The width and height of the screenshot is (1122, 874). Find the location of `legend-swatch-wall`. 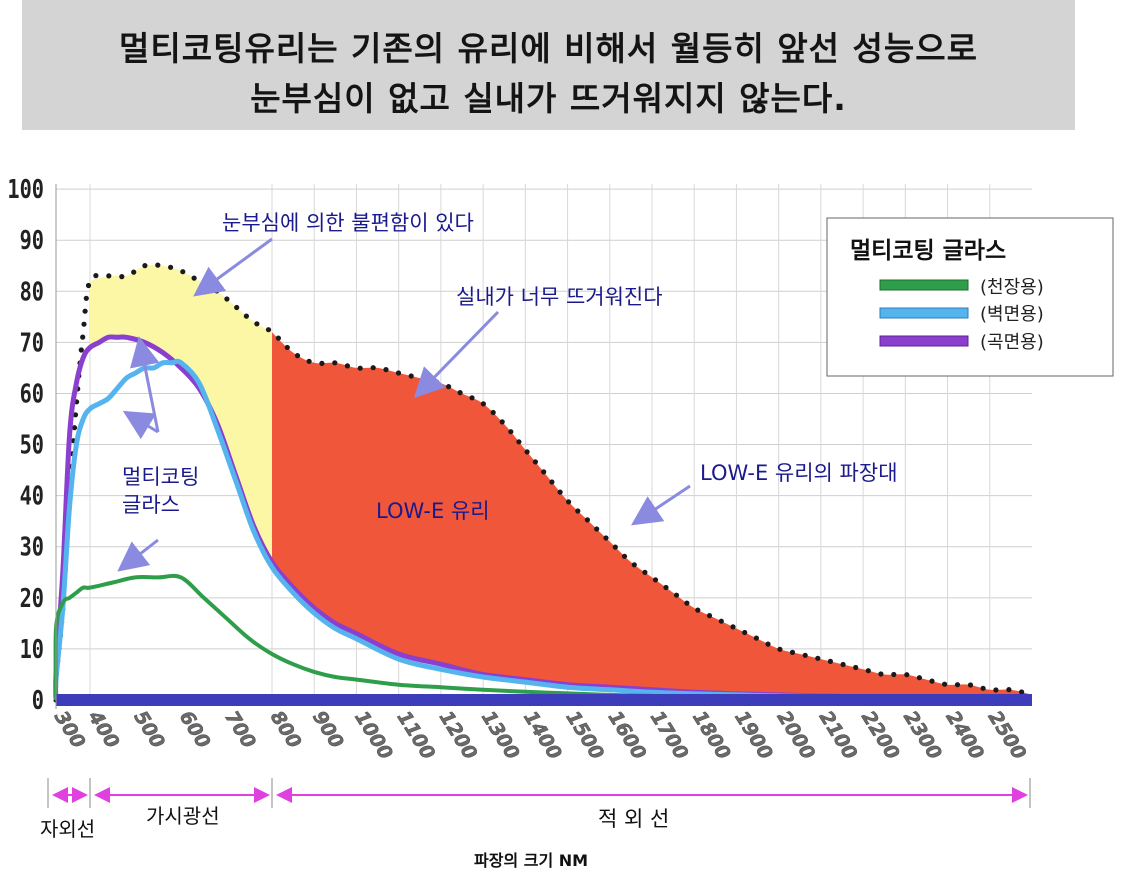

legend-swatch-wall is located at coordinates (924, 313).